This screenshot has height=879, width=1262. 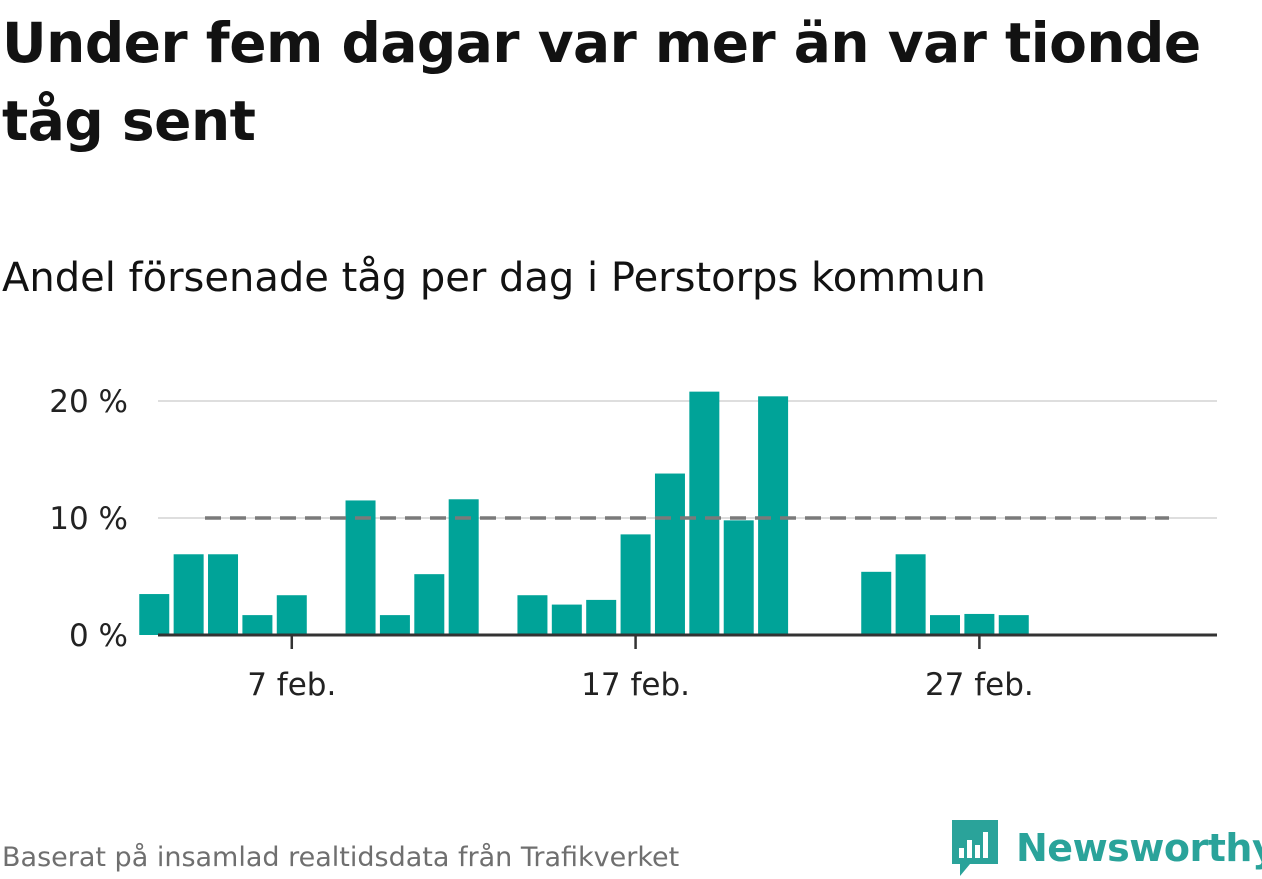 I want to click on x-axis-ticks: 7 feb. 17 feb. 27 feb., so click(x=640, y=669).